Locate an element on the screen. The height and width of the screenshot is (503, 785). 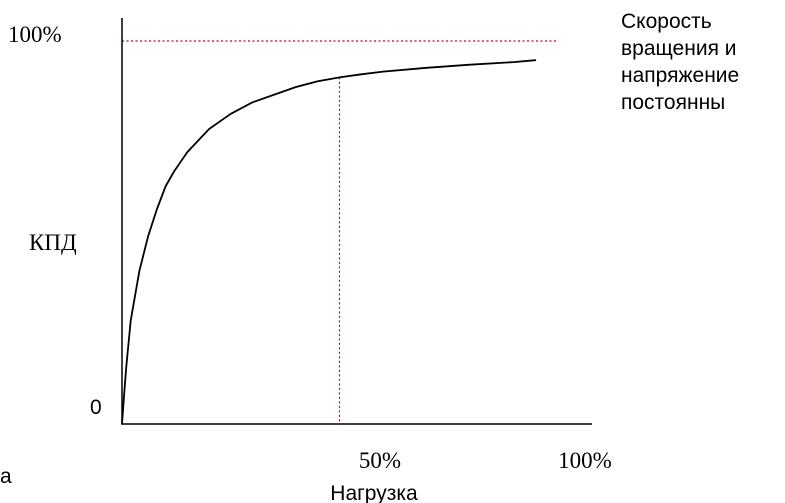
x-tick-label-100: 100% is located at coordinates (585, 460).